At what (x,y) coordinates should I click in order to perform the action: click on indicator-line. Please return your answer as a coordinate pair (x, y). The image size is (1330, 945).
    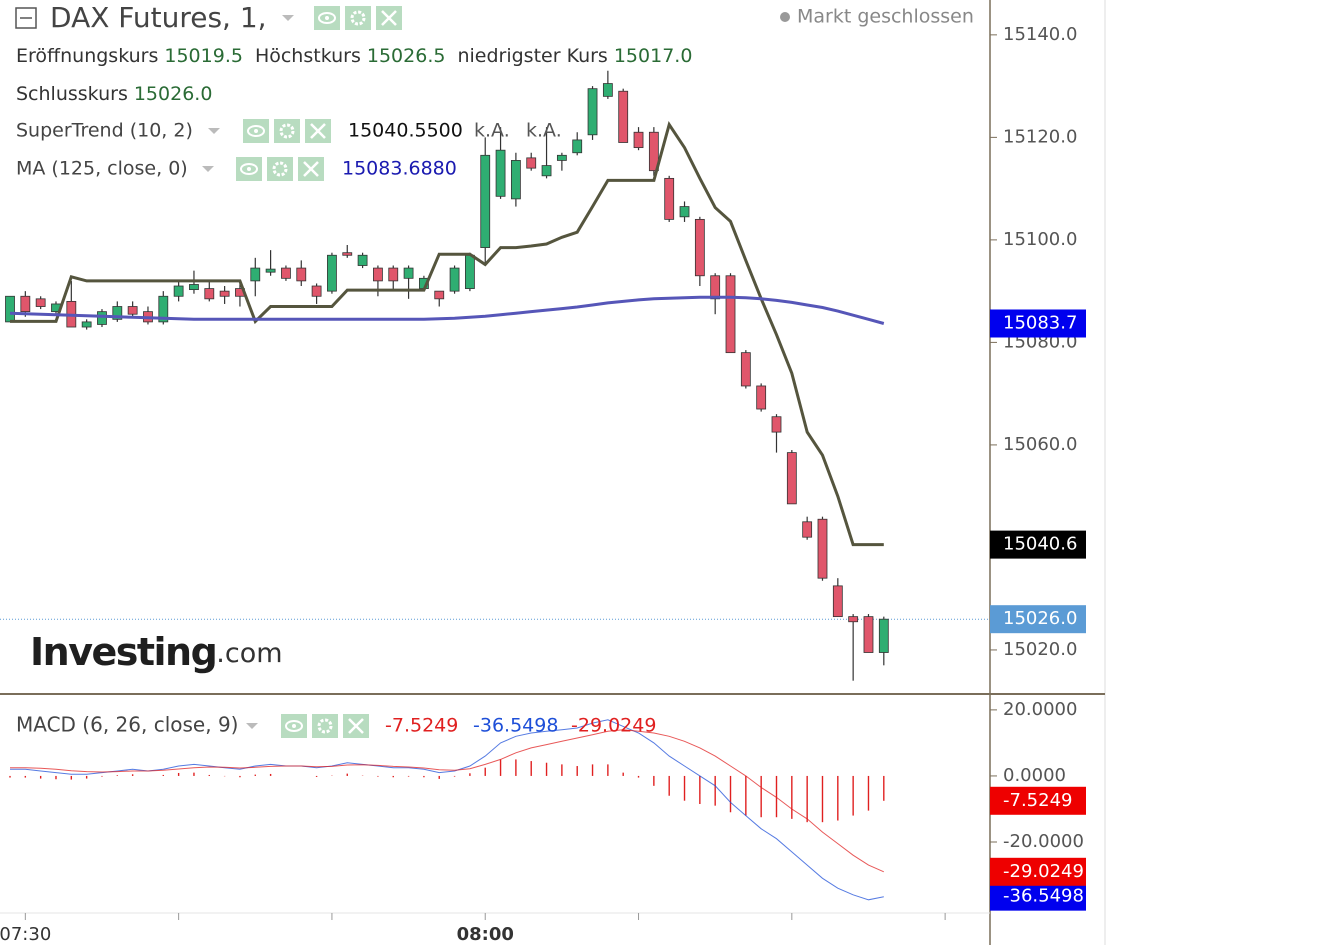
    Looking at the image, I should click on (447, 310).